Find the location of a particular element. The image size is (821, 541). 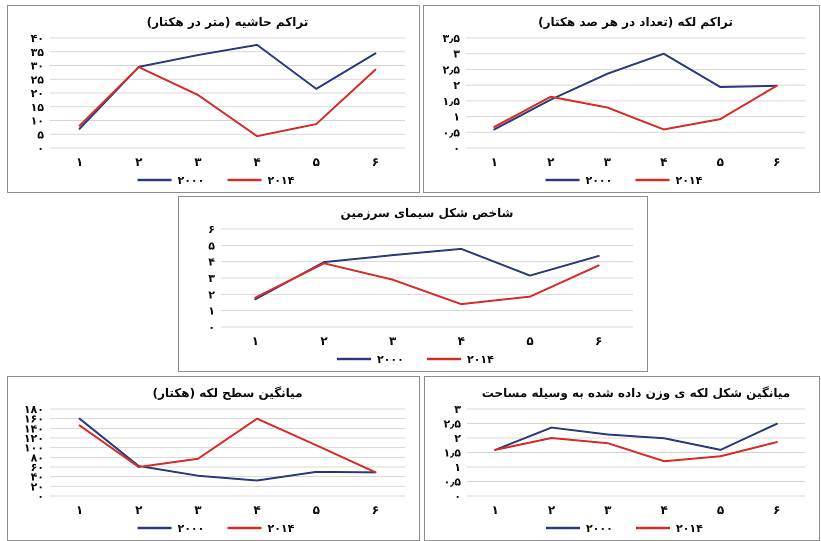

chart-title: میانگین شکل لکه ی وزن داده شده به وسیله مساحت is located at coordinates (636, 393).